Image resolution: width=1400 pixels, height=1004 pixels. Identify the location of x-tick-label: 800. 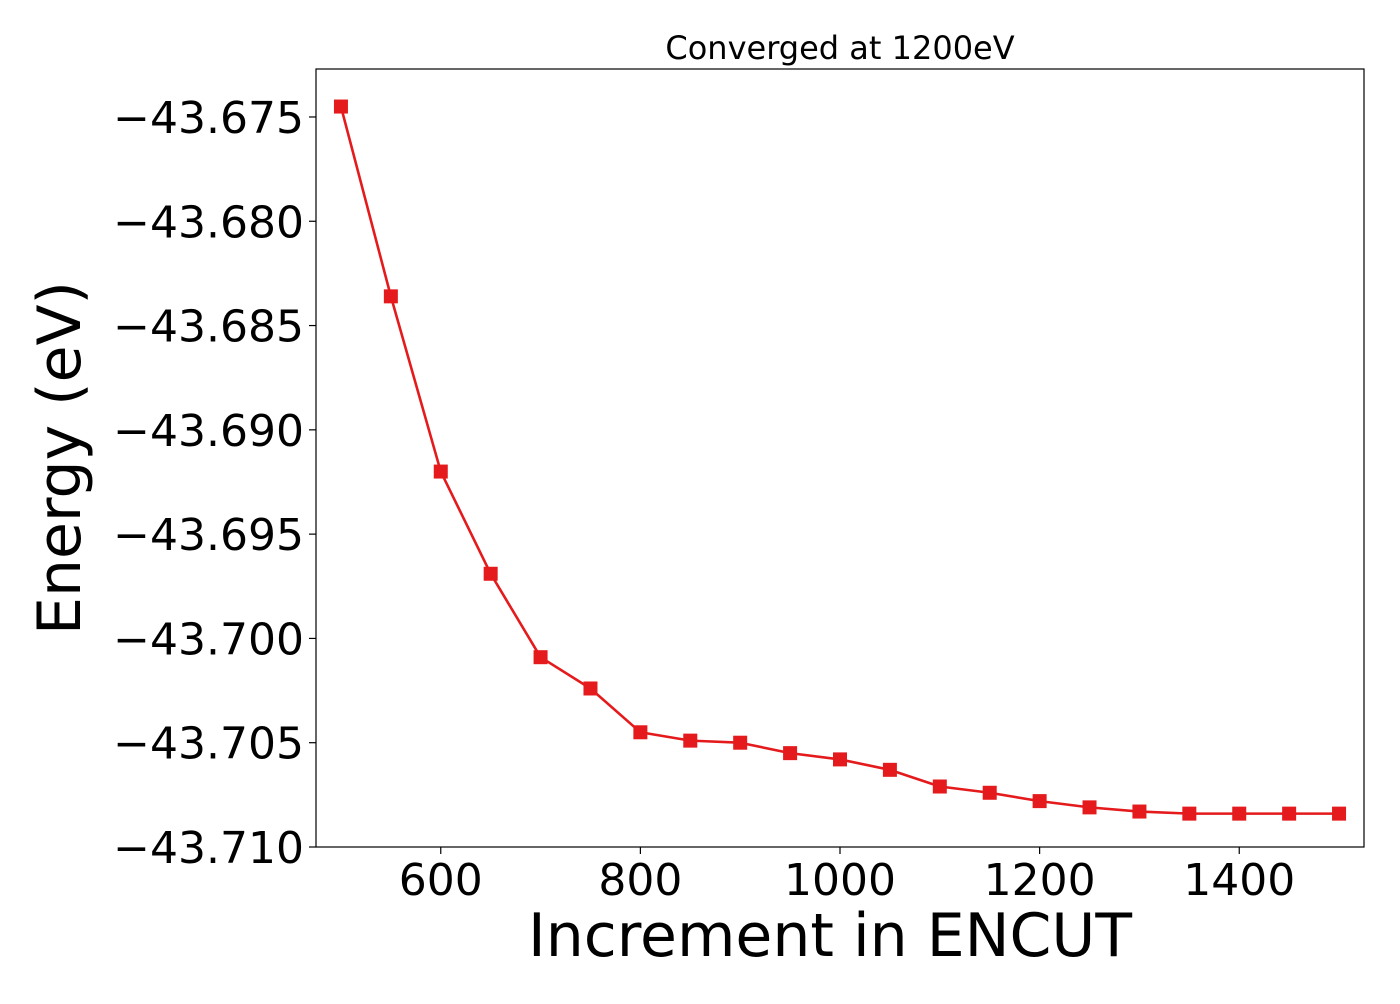
(640, 880).